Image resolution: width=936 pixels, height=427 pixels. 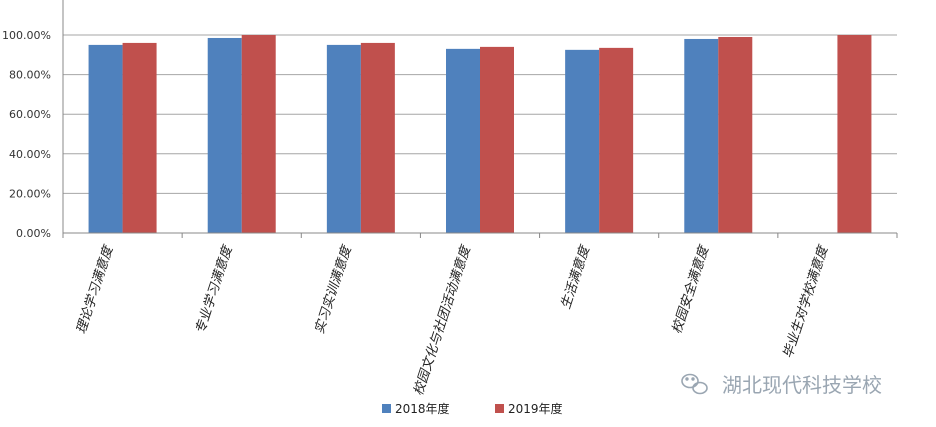 What do you see at coordinates (802, 385) in the screenshot?
I see `watermark-text: 湖北现代科技学校` at bounding box center [802, 385].